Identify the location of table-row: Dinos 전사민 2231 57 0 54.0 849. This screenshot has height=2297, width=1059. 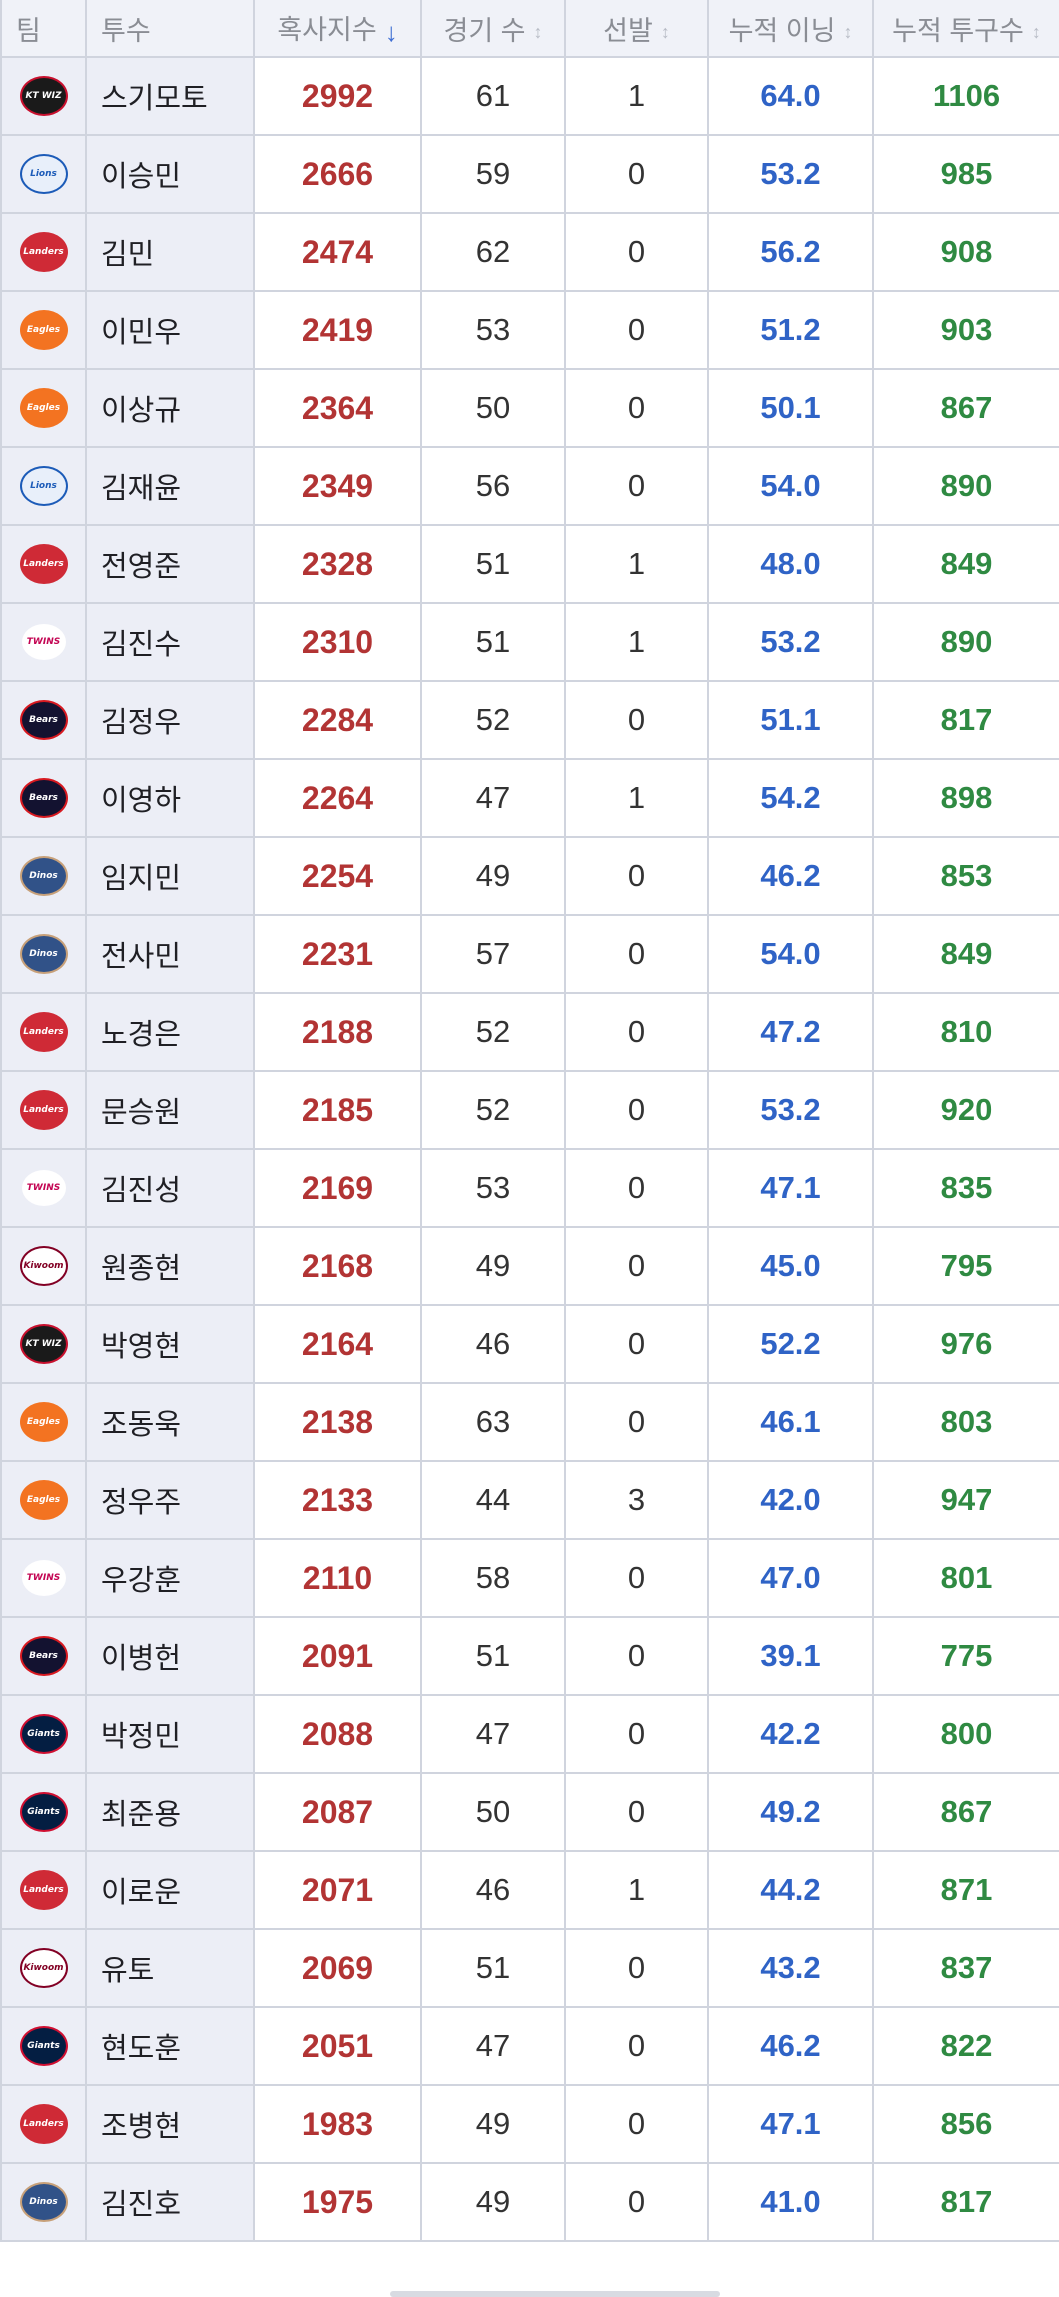
(529, 954).